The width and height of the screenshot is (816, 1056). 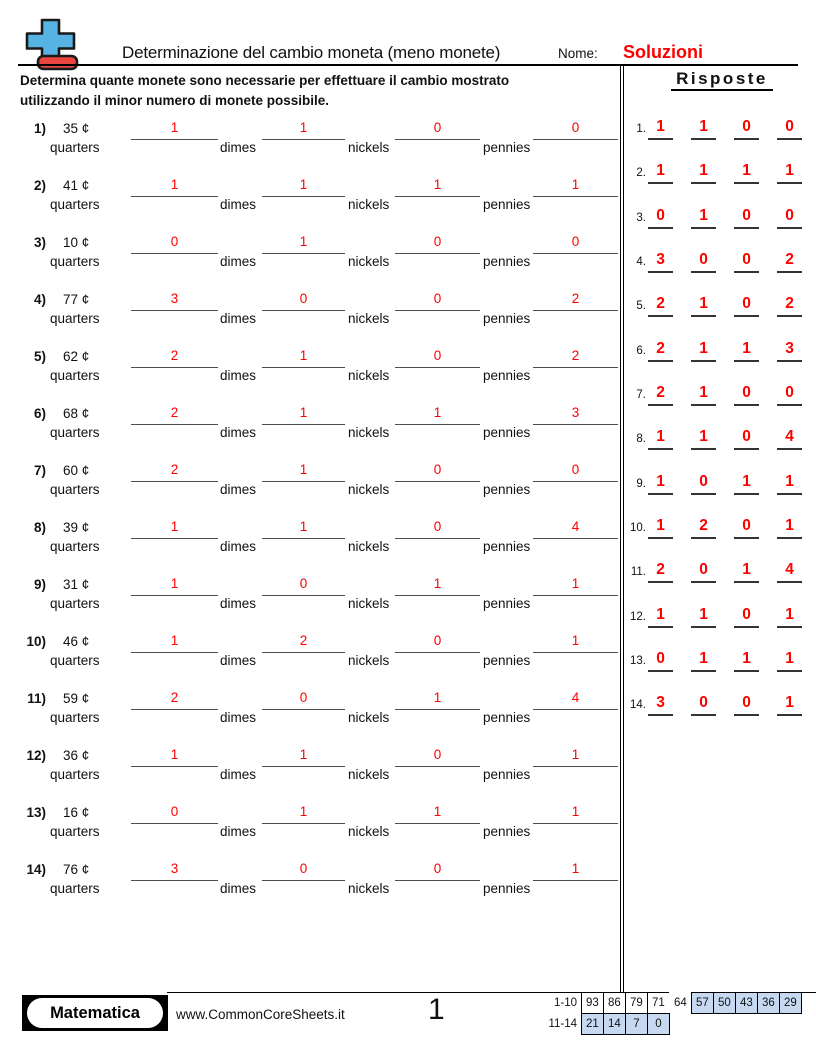 What do you see at coordinates (36, 755) in the screenshot?
I see `problem-number: 12)` at bounding box center [36, 755].